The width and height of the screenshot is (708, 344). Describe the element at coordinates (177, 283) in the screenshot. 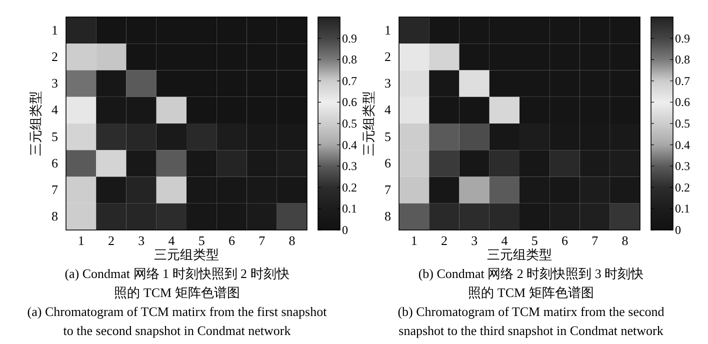

I see `text: (a) Condmat 网络 1 时刻快照到 2 时刻快照的 TCM 矩阵色谱图` at that location.